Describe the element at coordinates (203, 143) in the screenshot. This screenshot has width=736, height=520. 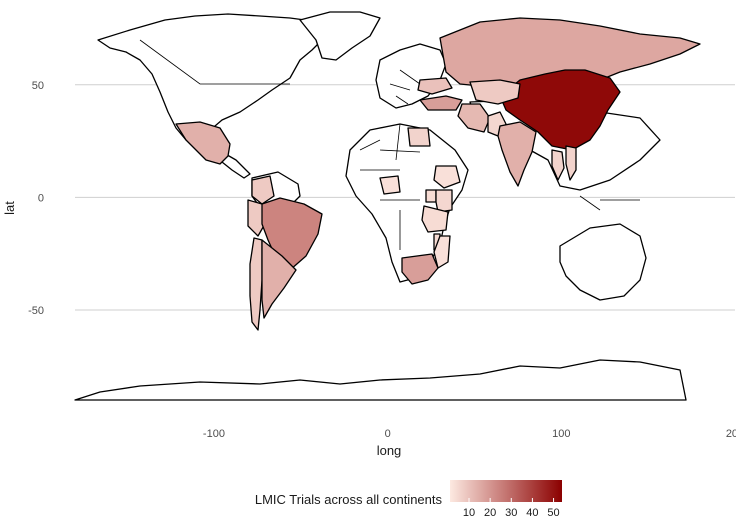
I see `region-mexico` at that location.